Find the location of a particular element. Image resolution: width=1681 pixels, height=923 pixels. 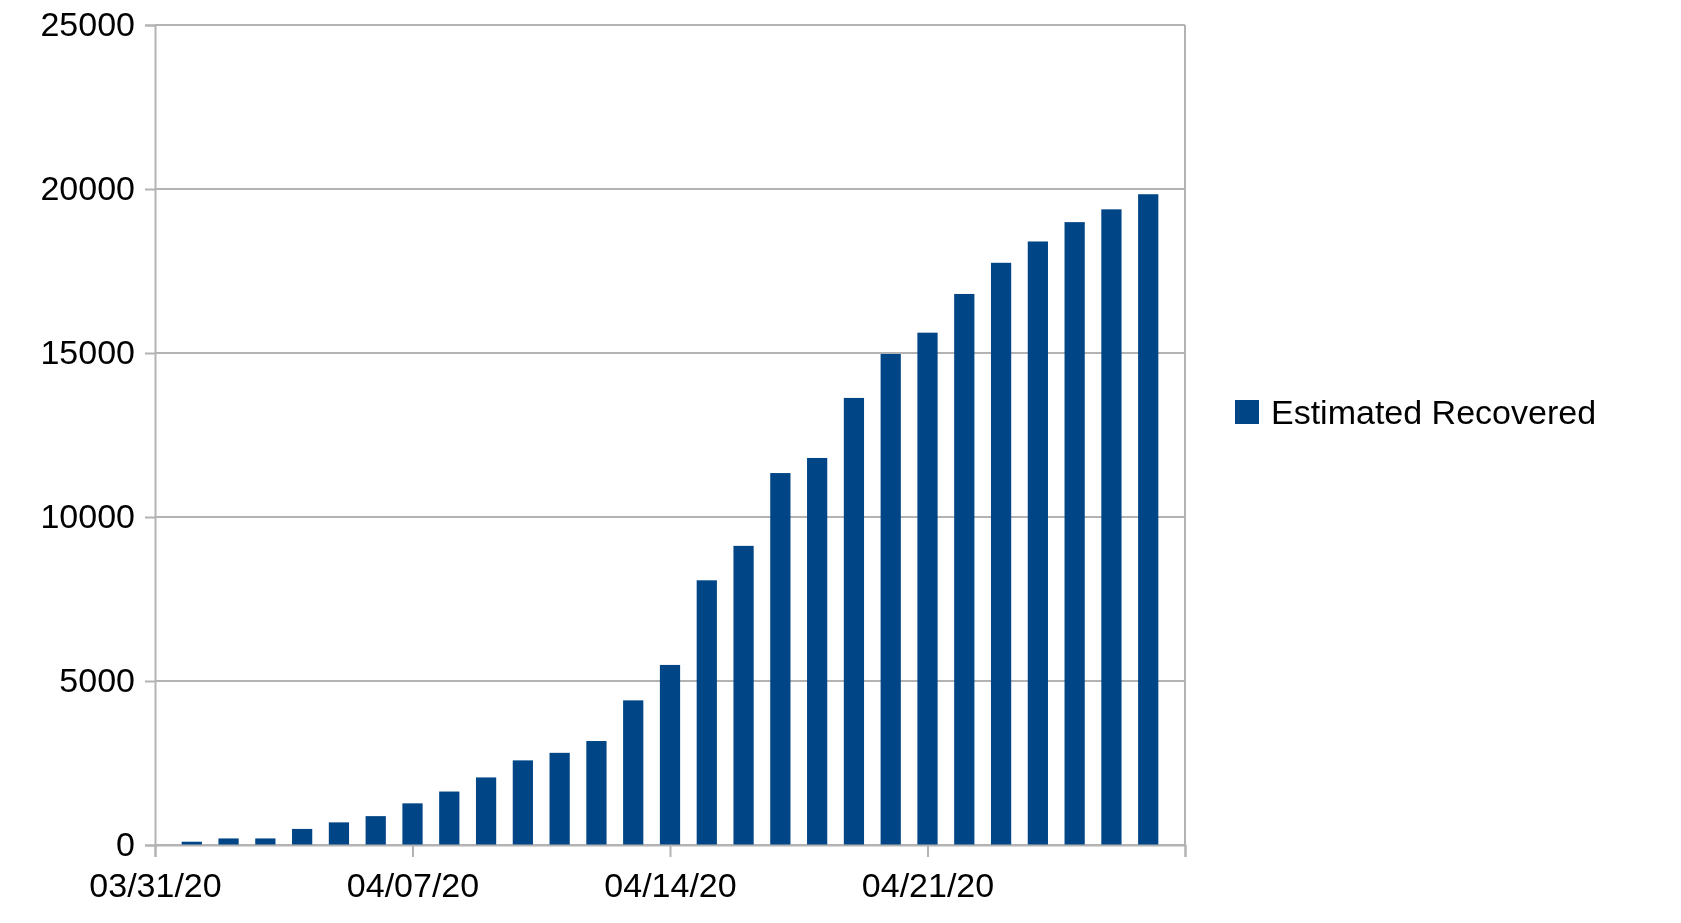

y-tick-label: 25000 is located at coordinates (87, 24).